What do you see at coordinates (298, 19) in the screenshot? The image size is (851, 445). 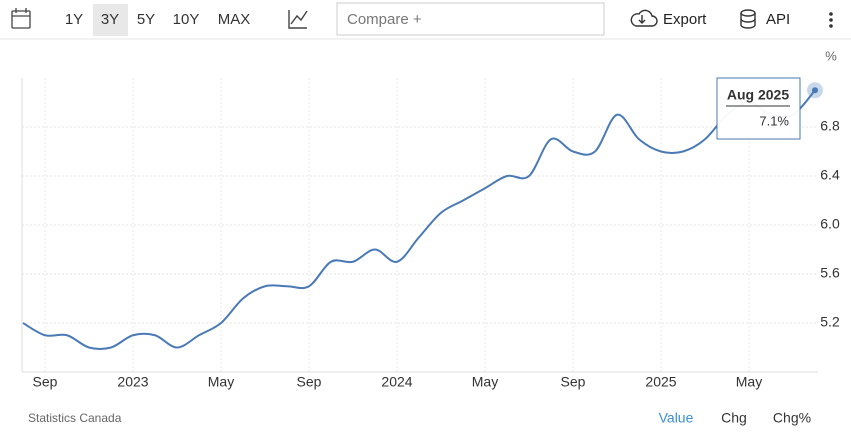 I see `line-icon` at bounding box center [298, 19].